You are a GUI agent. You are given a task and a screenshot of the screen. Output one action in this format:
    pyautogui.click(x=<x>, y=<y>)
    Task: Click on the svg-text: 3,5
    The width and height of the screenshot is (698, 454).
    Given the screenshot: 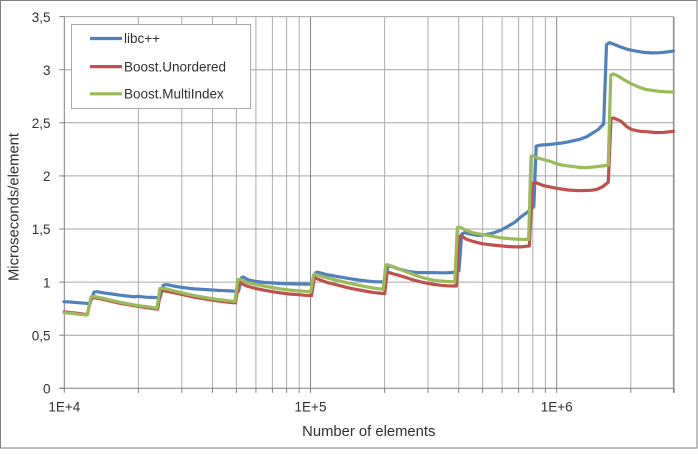 What is the action you would take?
    pyautogui.click(x=41, y=17)
    